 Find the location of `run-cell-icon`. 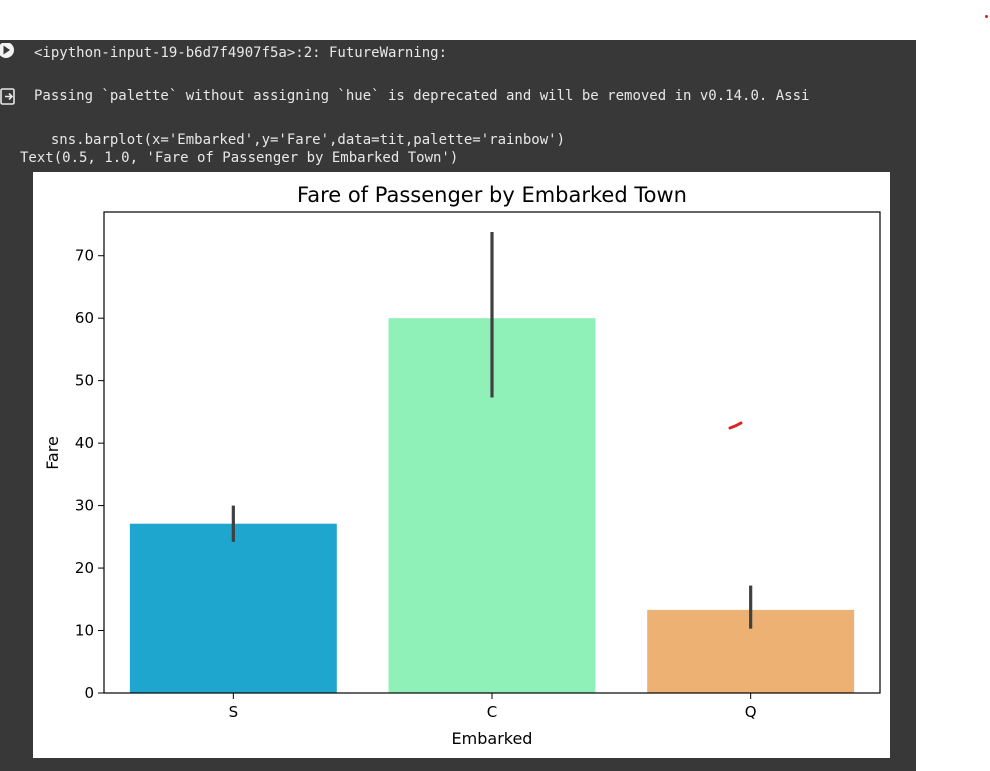

run-cell-icon is located at coordinates (10, 53).